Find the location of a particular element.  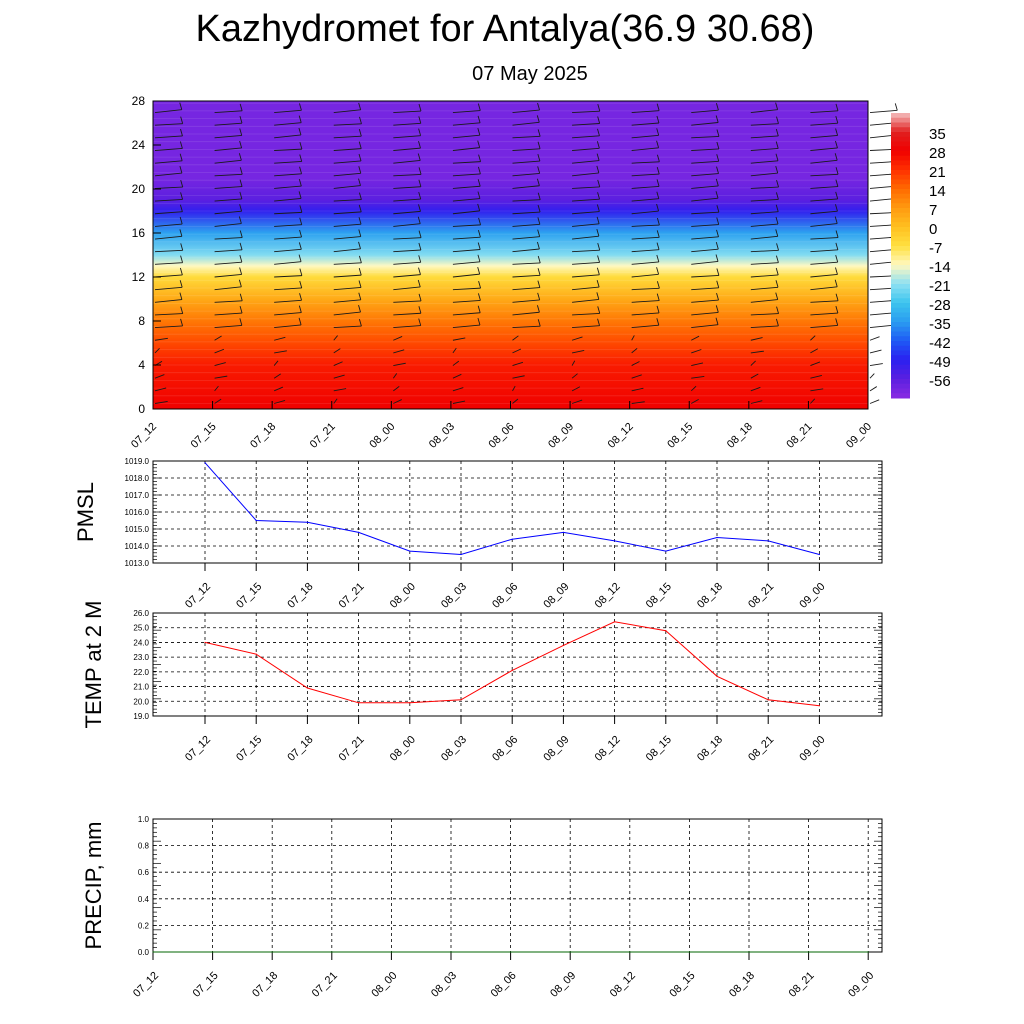

x-tick-label: 08_18 is located at coordinates (742, 985).